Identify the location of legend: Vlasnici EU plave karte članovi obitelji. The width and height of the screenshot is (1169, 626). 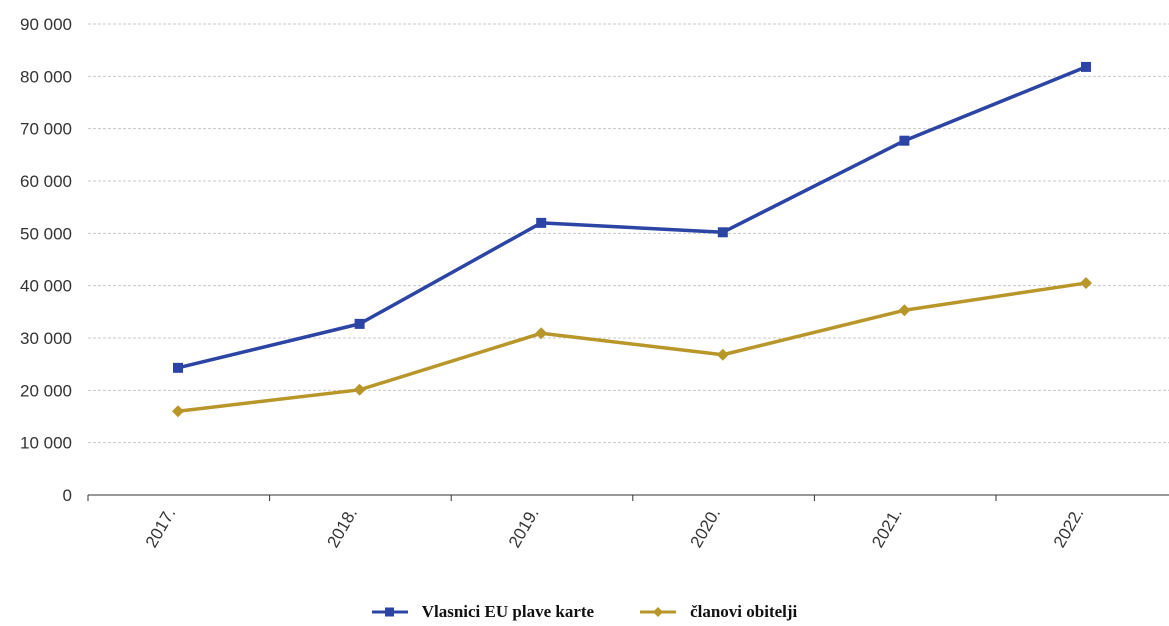
(584, 612).